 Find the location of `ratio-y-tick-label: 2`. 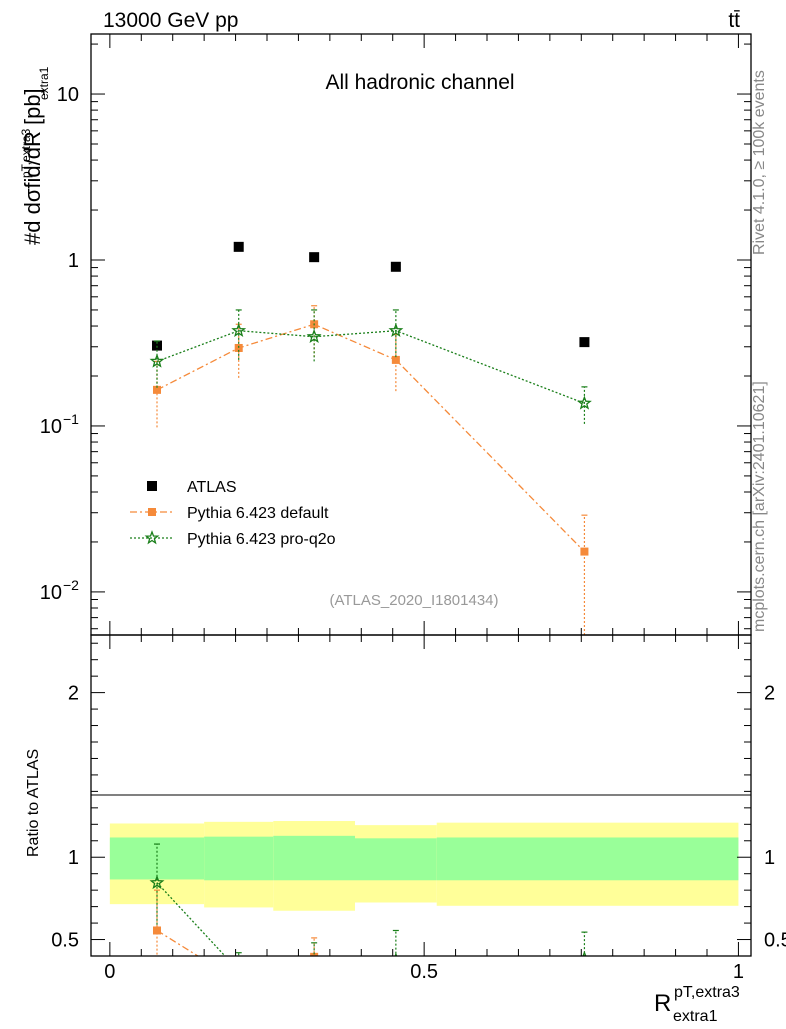

ratio-y-tick-label: 2 is located at coordinates (73, 694).